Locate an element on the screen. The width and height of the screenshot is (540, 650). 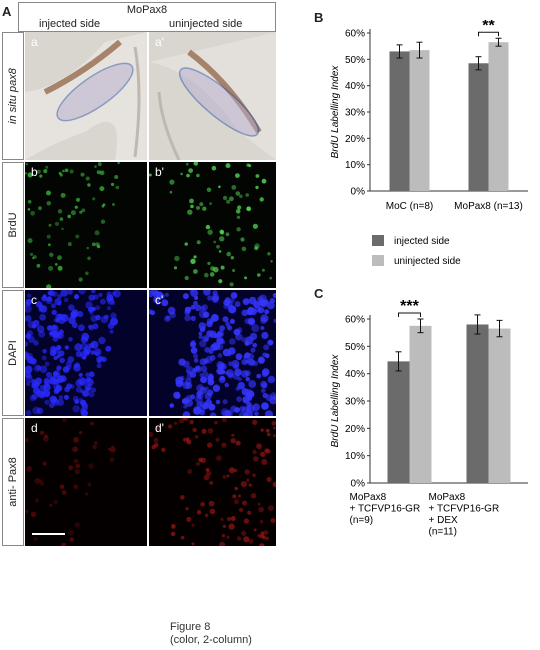
panel-a-header: MoPax8 injected side uninjected side is located at coordinates (147, 17).